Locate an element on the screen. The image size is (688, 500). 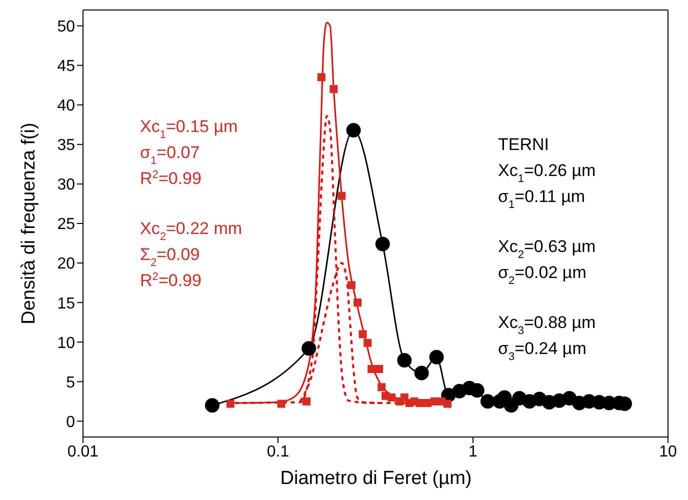
y-tick-label: 35 is located at coordinates (66, 145).